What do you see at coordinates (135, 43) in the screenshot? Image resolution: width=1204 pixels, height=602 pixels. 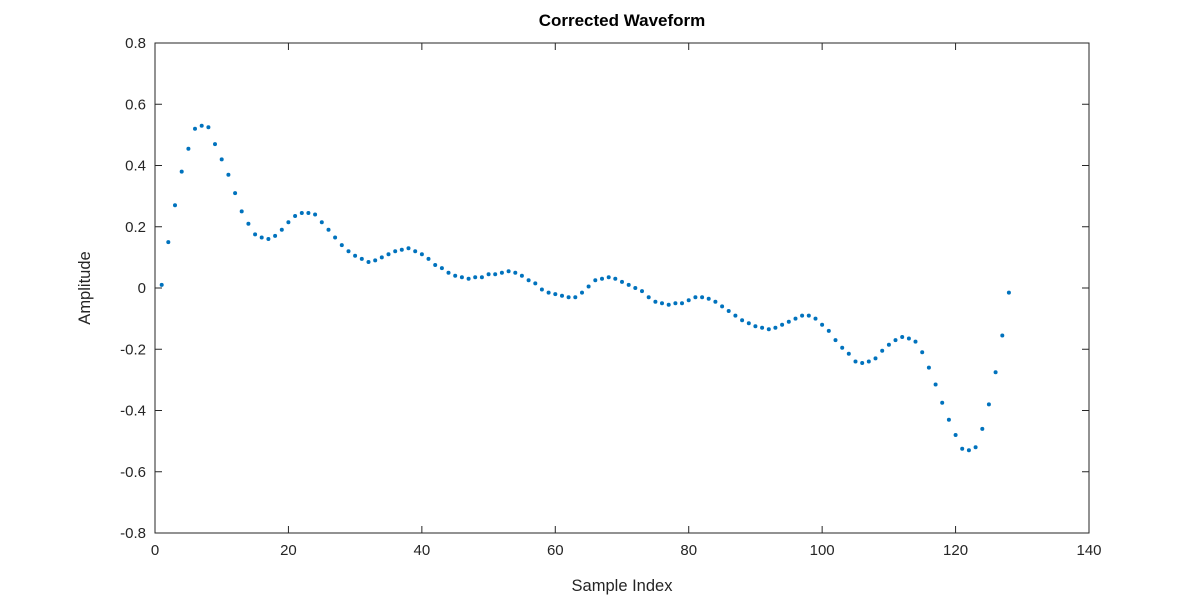 I see `y-tick-label: 0.8` at bounding box center [135, 43].